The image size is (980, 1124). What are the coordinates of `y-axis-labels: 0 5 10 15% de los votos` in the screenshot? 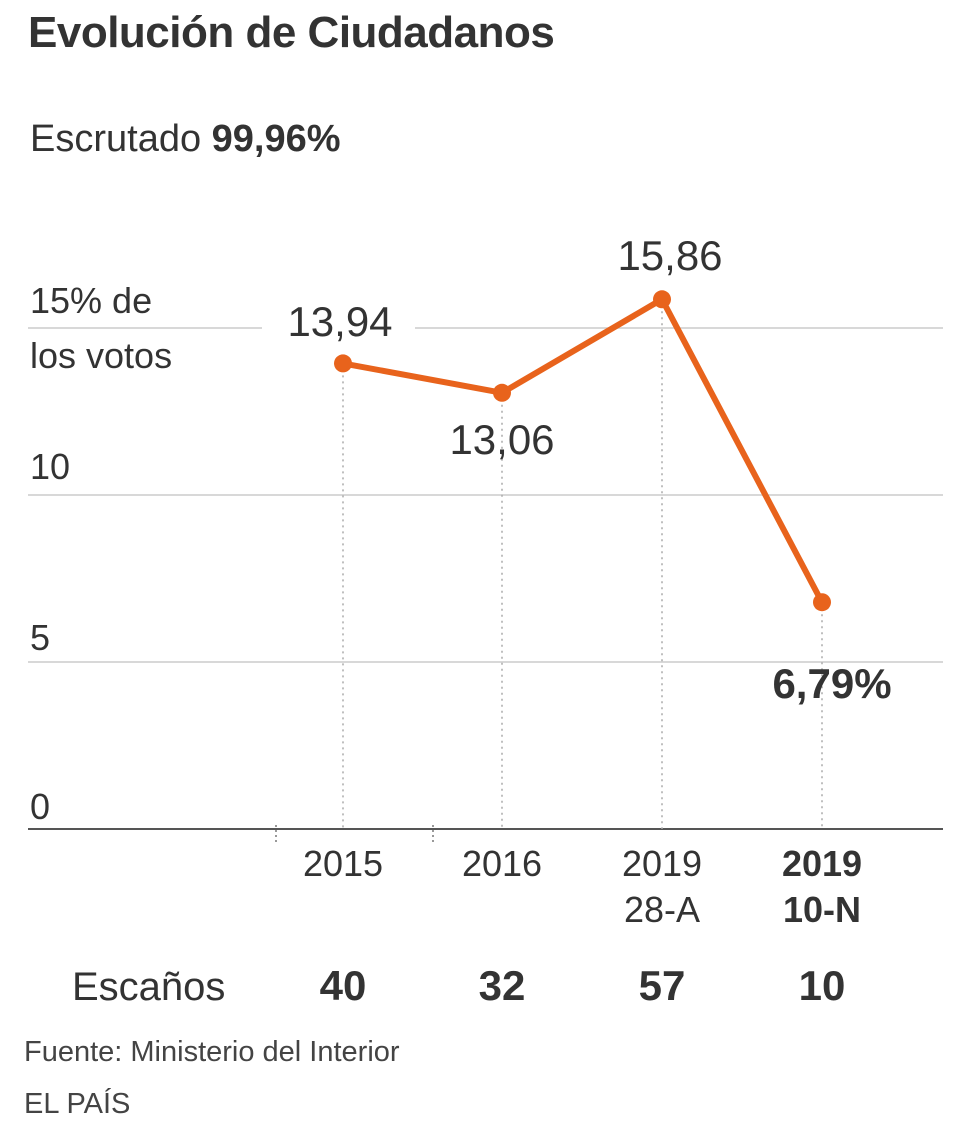 It's located at (101, 553).